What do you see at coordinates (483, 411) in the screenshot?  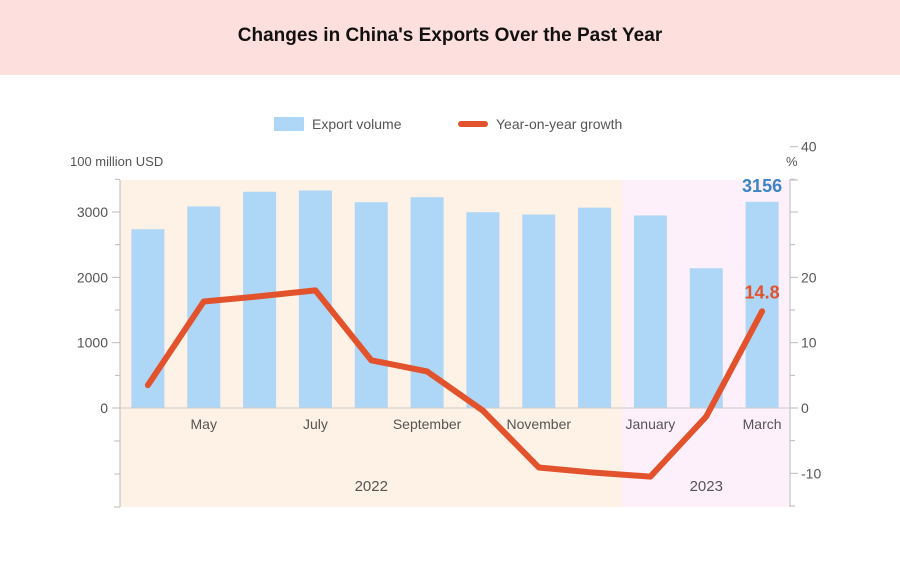 I see `growth-point-october` at bounding box center [483, 411].